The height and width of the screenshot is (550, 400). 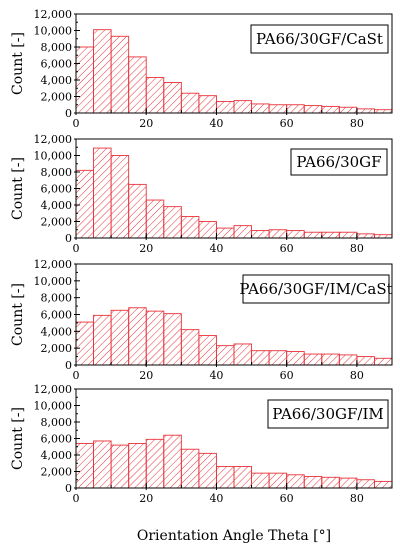 I want to click on legend-label: PA66/30GF/IM/CaSt, so click(x=315, y=289).